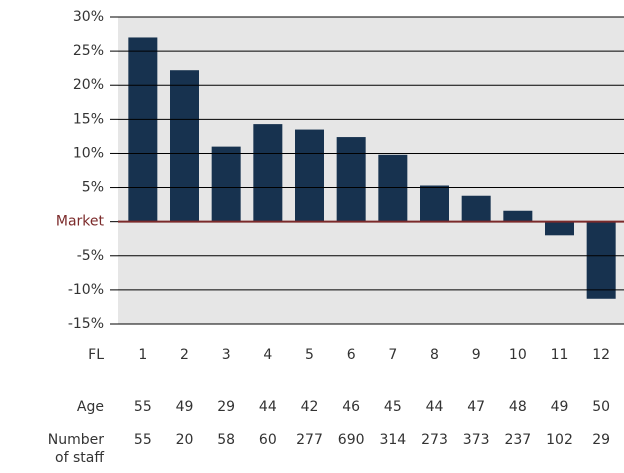  What do you see at coordinates (93, 188) in the screenshot?
I see `y-tick-label: 5%` at bounding box center [93, 188].